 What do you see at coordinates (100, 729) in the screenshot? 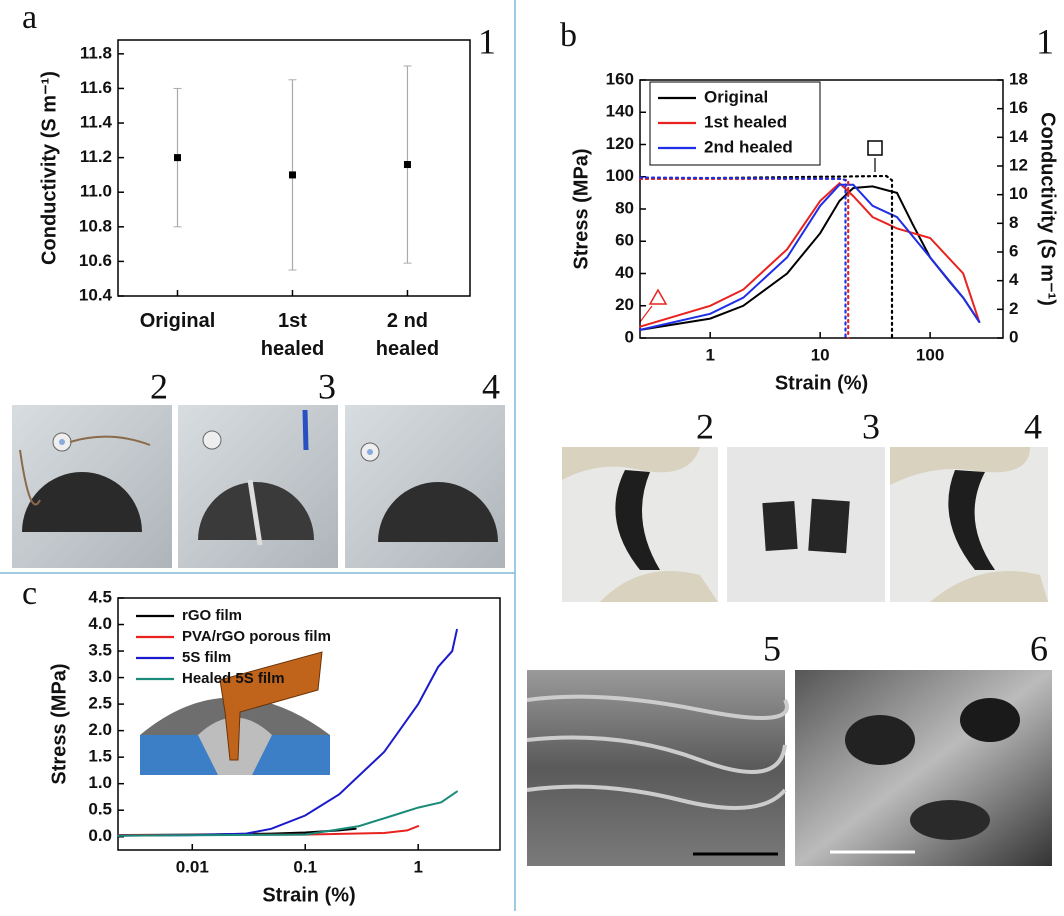
I see `y-tick-label: 2.0` at bounding box center [100, 729].